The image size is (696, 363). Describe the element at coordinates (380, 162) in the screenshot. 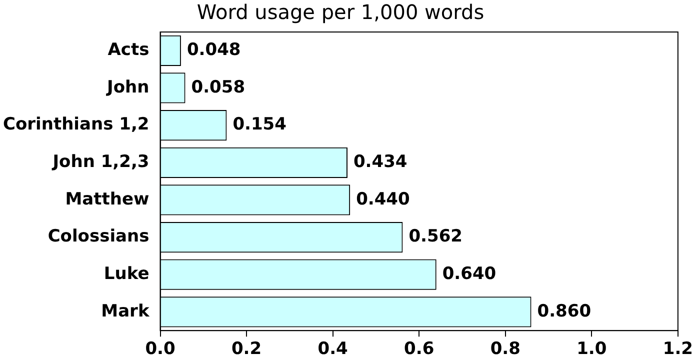

I see `data-label: 0.434` at that location.